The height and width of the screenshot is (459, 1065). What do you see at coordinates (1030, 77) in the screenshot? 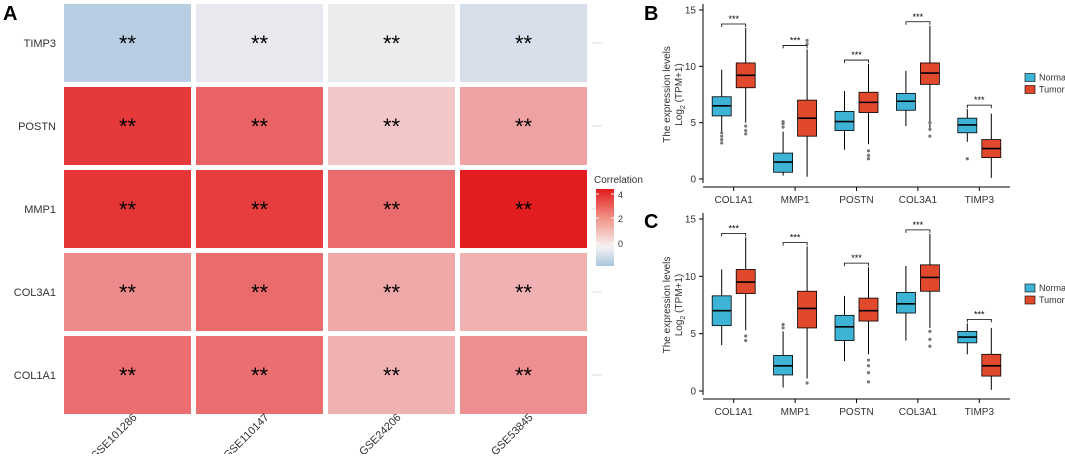
I see `legend-swatch-normal` at bounding box center [1030, 77].